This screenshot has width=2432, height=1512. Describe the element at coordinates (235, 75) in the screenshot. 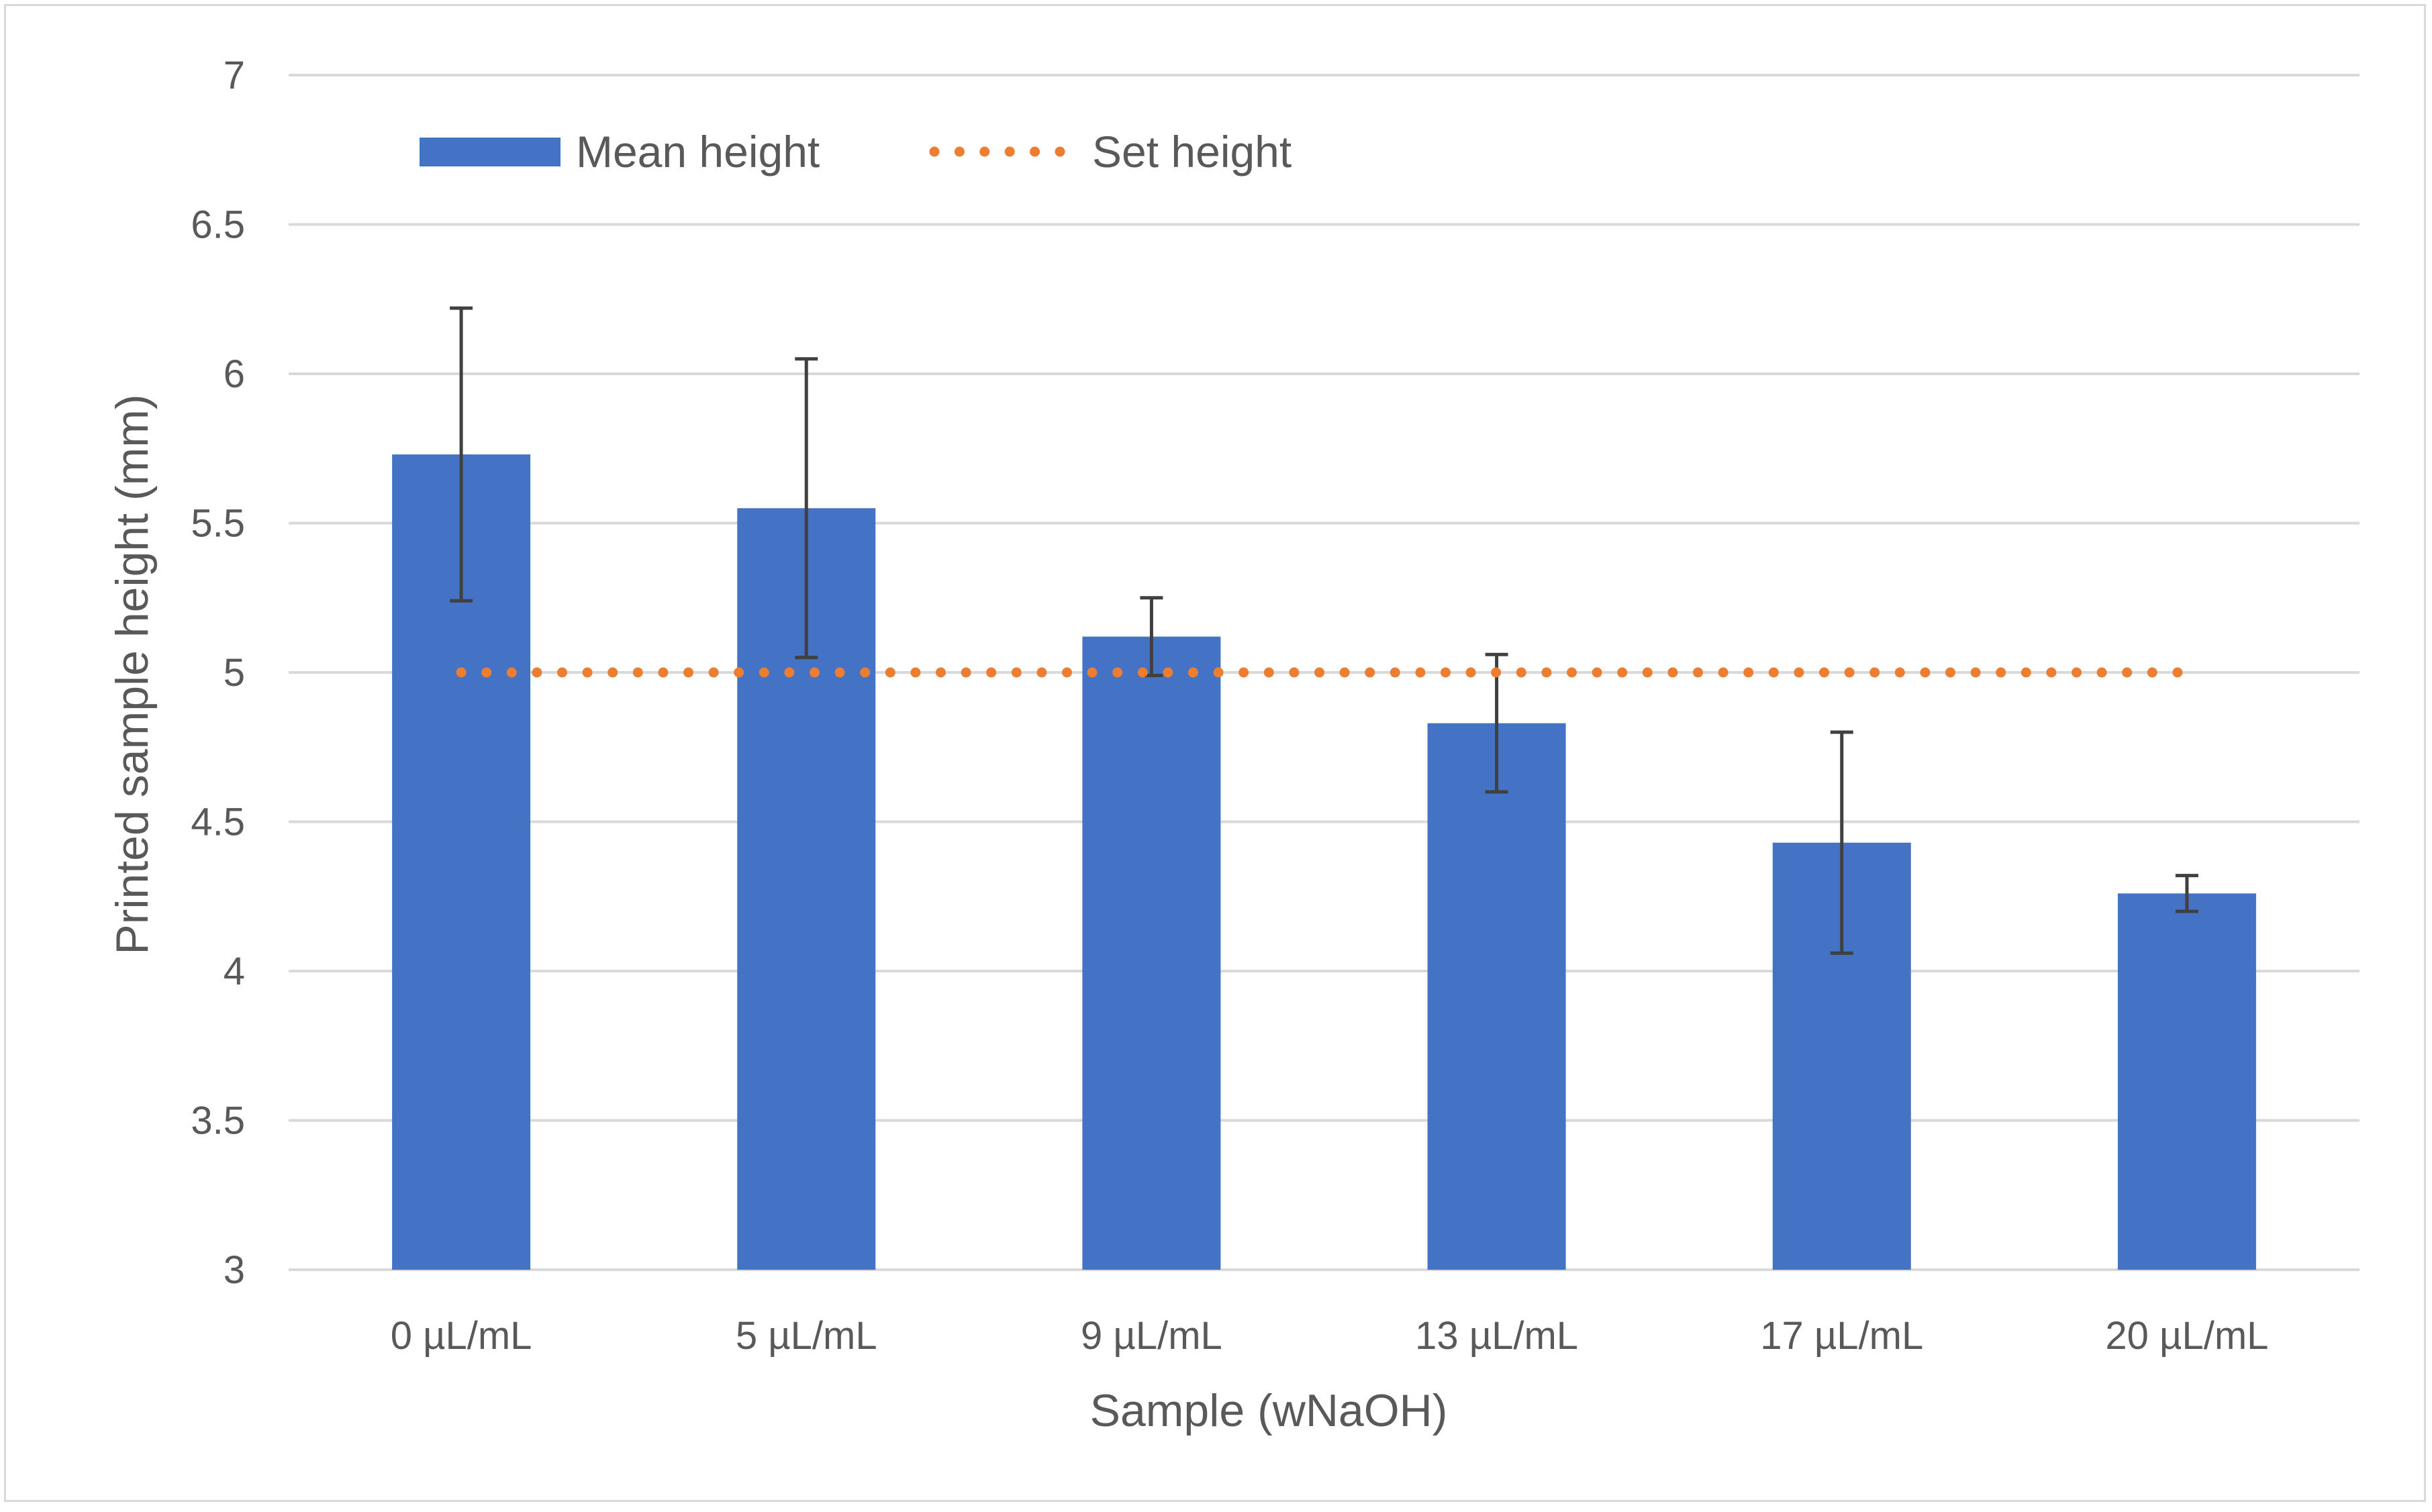

I see `y-tick-label: 7` at that location.